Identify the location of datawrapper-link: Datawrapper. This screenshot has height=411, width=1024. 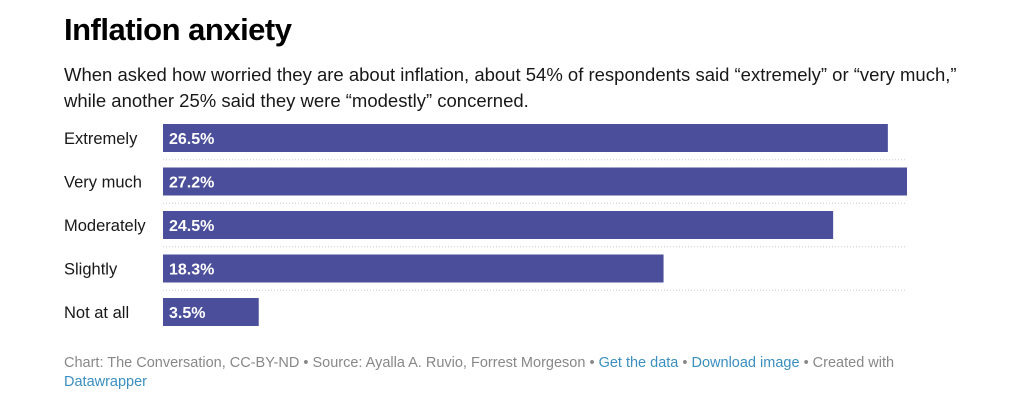
(106, 382).